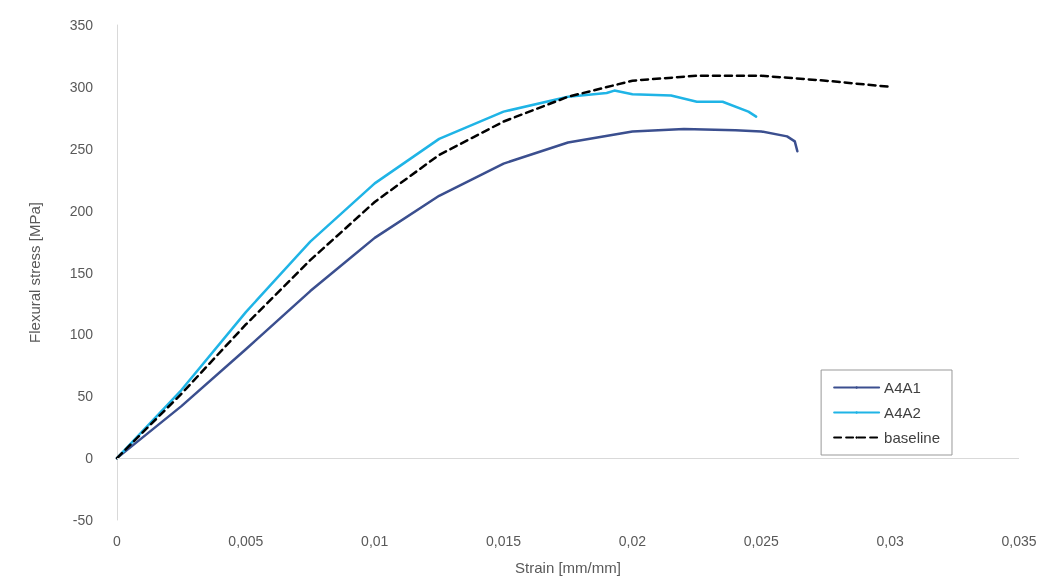 This screenshot has width=1042, height=580. I want to click on legend-label: A4A2, so click(902, 412).